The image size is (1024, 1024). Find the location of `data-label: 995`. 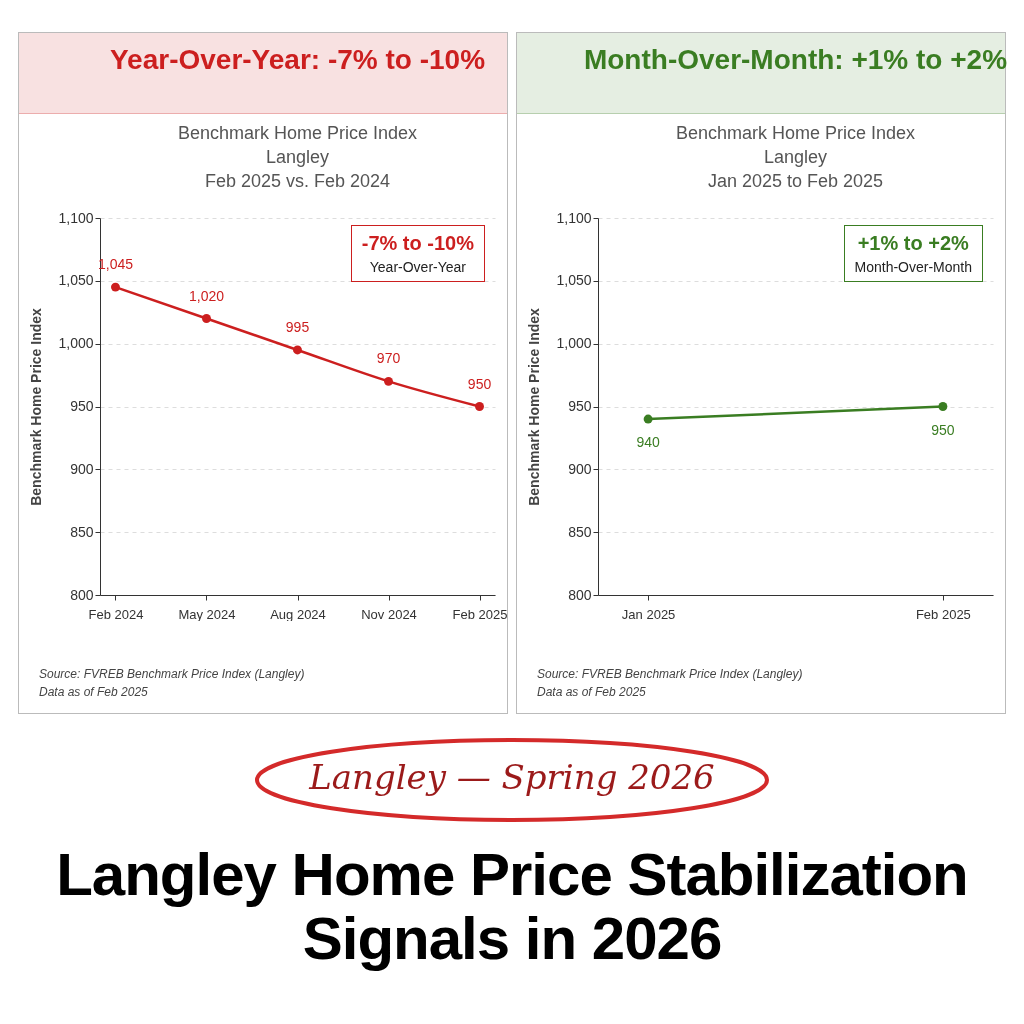

data-label: 995 is located at coordinates (297, 326).